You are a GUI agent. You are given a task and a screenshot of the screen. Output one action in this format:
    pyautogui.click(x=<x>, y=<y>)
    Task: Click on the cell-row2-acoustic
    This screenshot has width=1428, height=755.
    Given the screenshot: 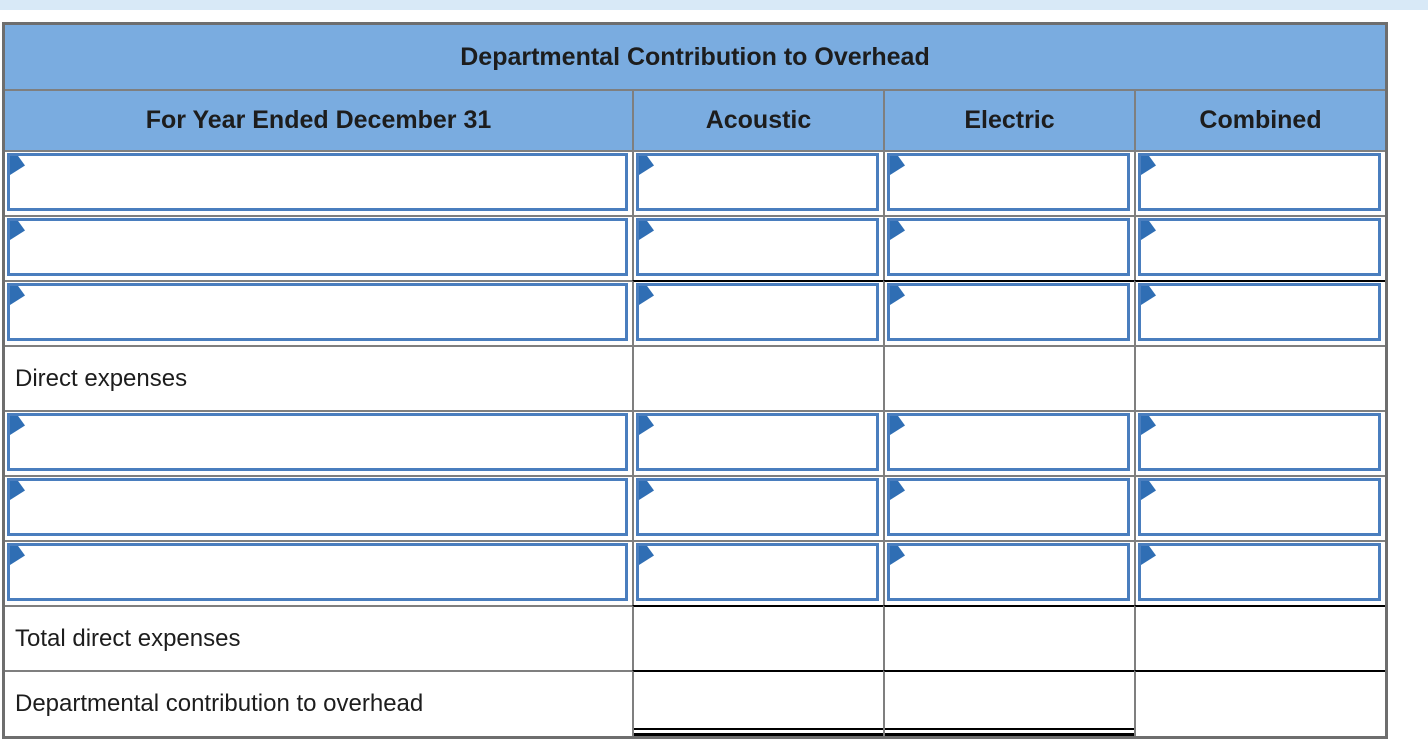 What is the action you would take?
    pyautogui.click(x=757, y=247)
    